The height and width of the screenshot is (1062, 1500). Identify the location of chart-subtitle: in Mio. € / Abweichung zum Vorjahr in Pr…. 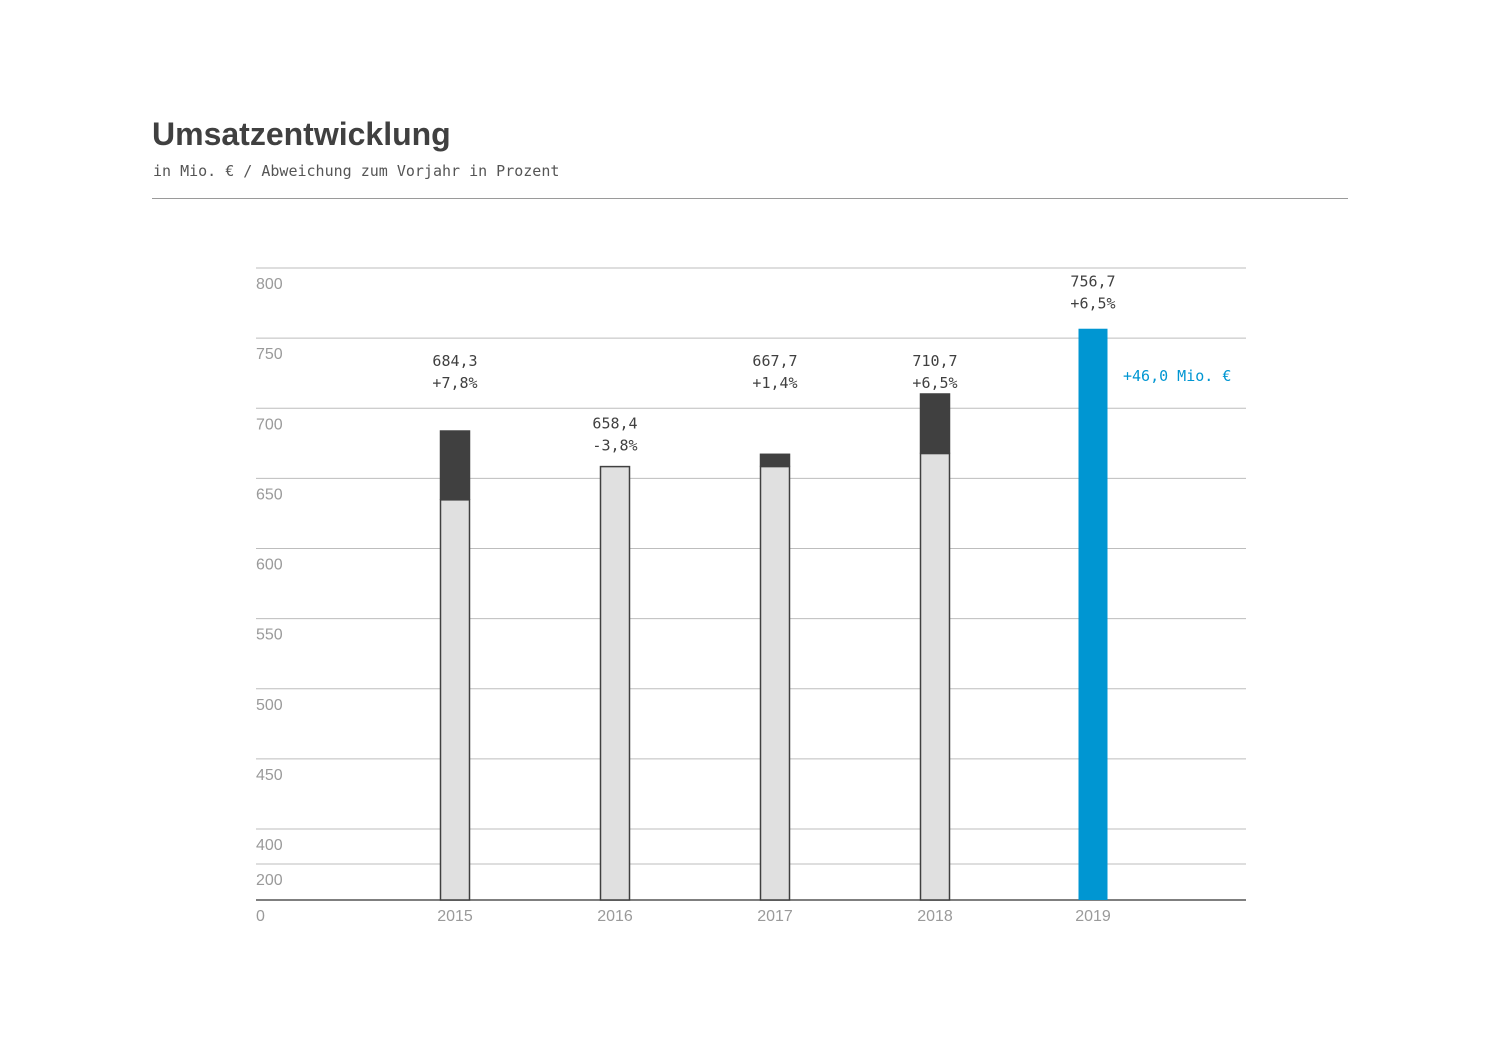
(356, 171).